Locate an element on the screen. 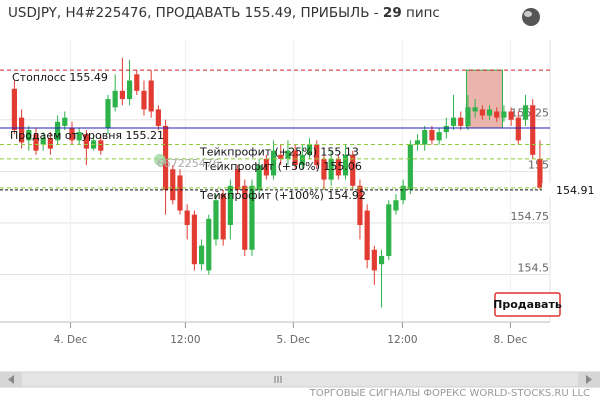  arrow-left is located at coordinates (11, 379).